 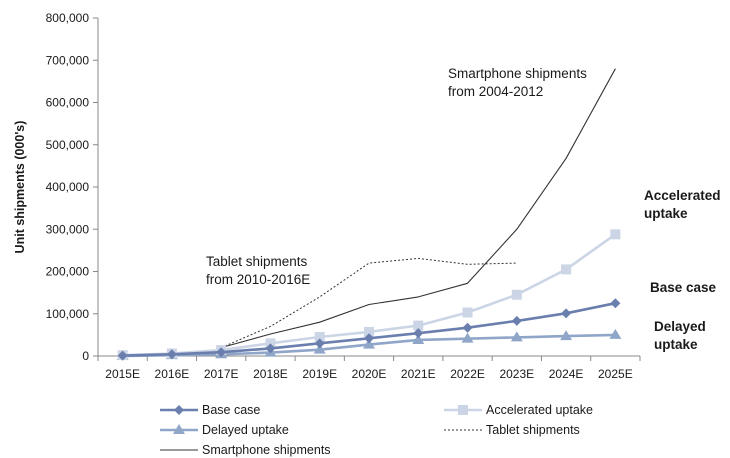 I want to click on annotation-tablet-line1: Tablet shipments, so click(x=257, y=261).